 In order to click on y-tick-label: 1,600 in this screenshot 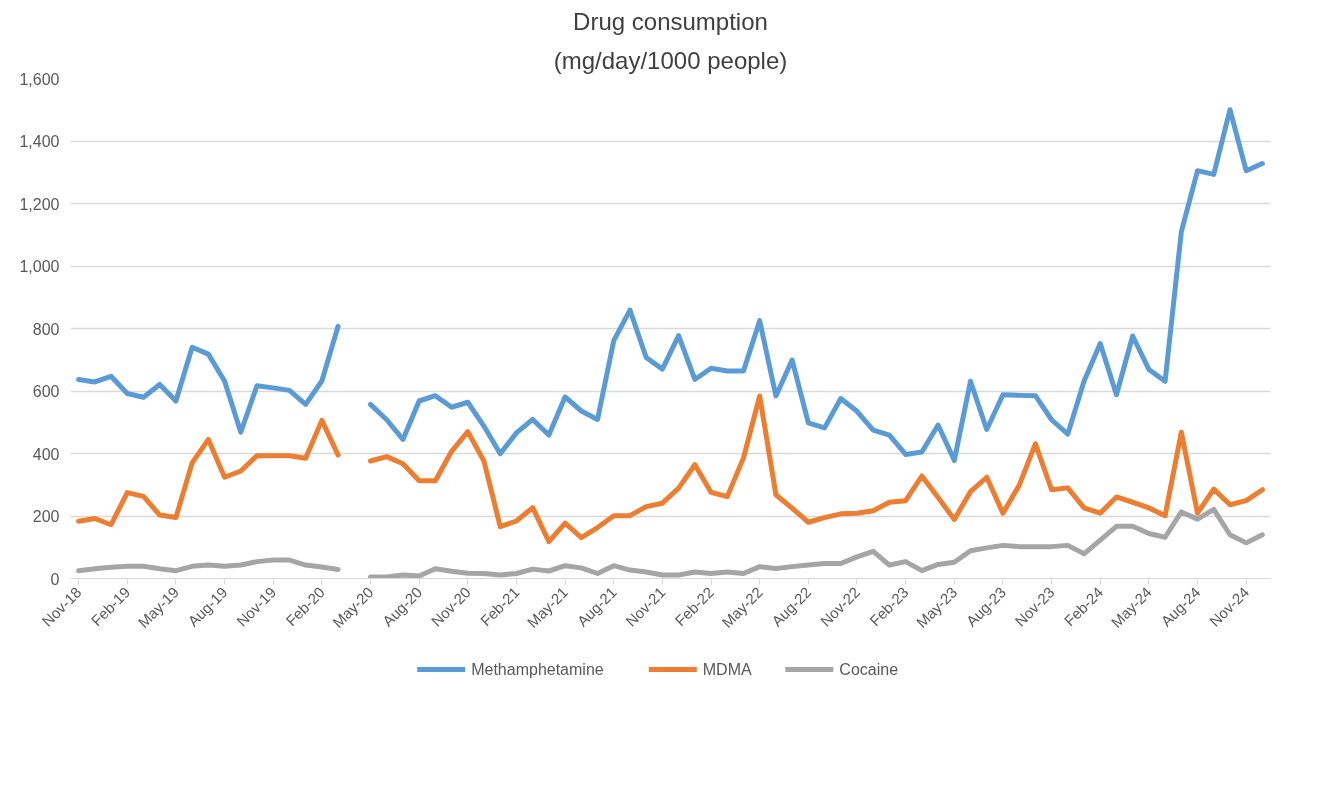, I will do `click(39, 79)`.